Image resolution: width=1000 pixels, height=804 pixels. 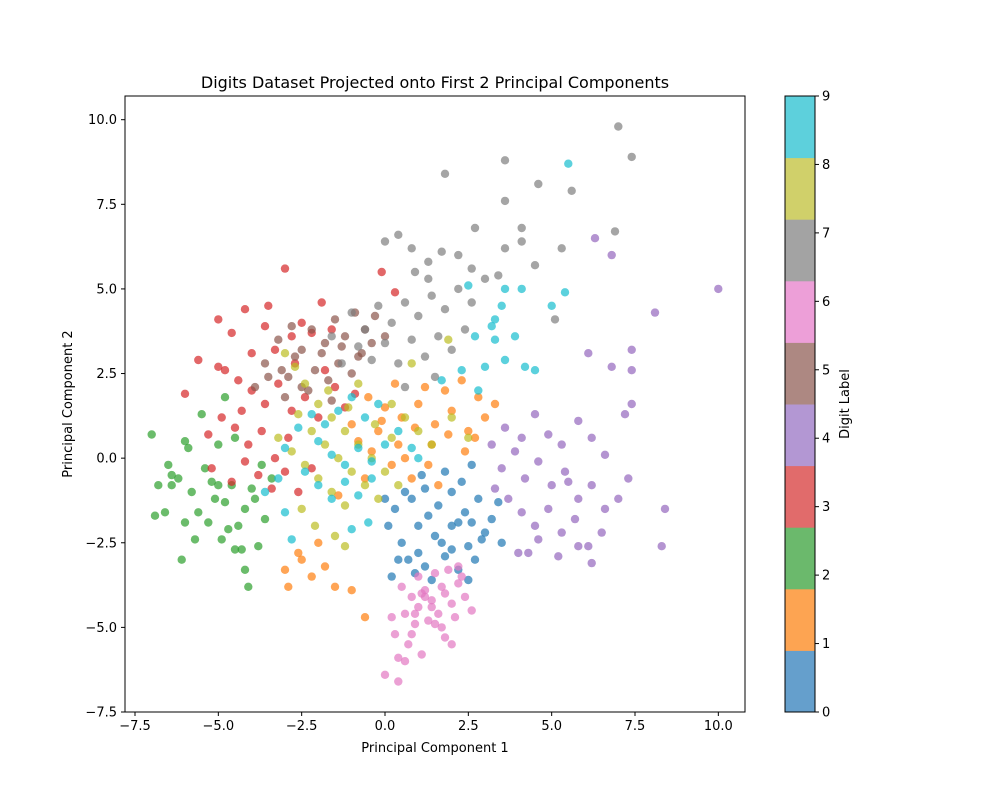 I want to click on colorbar-tick-label: 8, so click(x=826, y=165).